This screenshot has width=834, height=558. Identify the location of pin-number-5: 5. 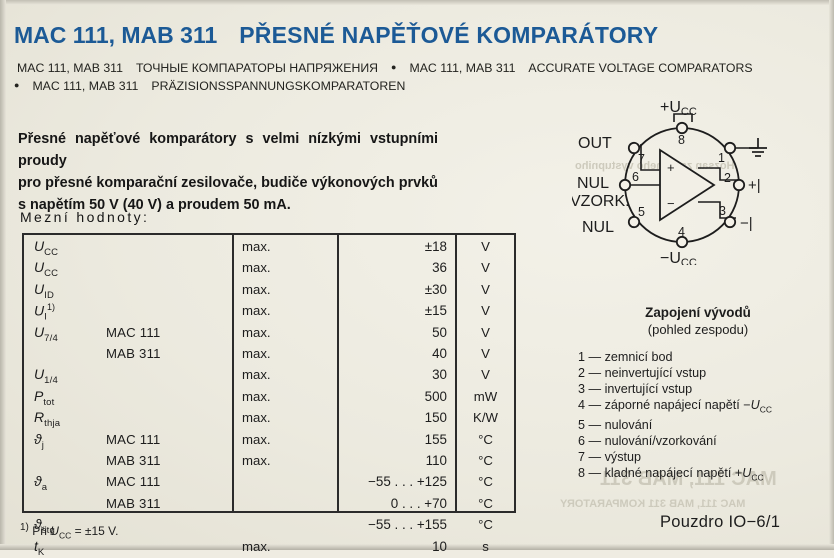
(641, 212).